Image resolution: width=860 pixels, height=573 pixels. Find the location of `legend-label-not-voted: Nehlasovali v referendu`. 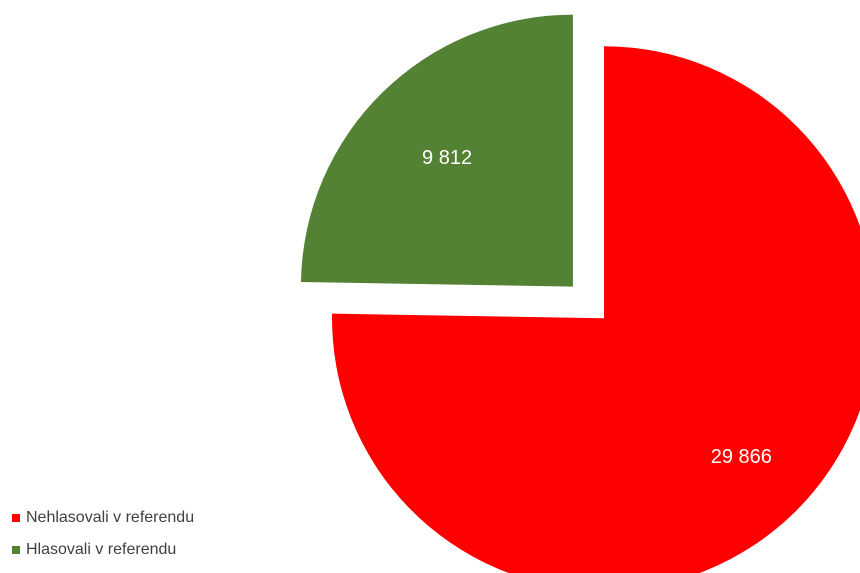

legend-label-not-voted: Nehlasovali v referendu is located at coordinates (110, 517).